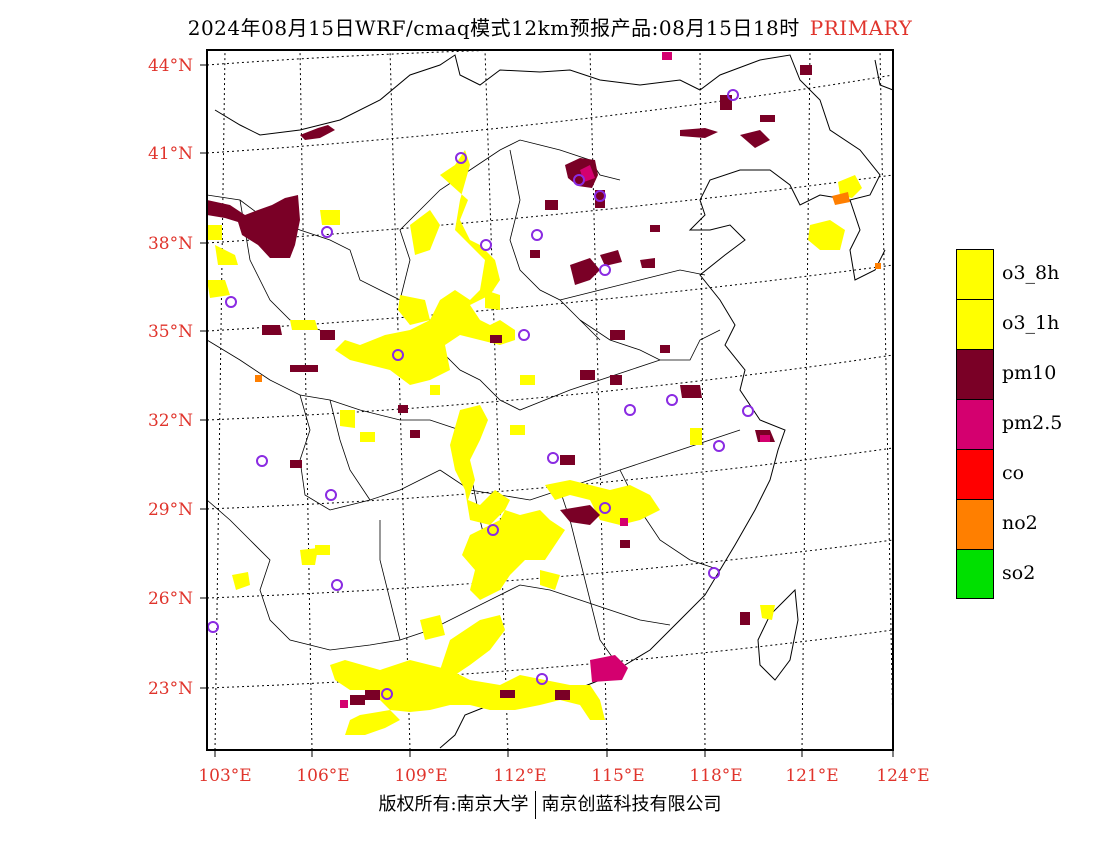  Describe the element at coordinates (224, 776) in the screenshot. I see `lon-label: 103°E` at that location.